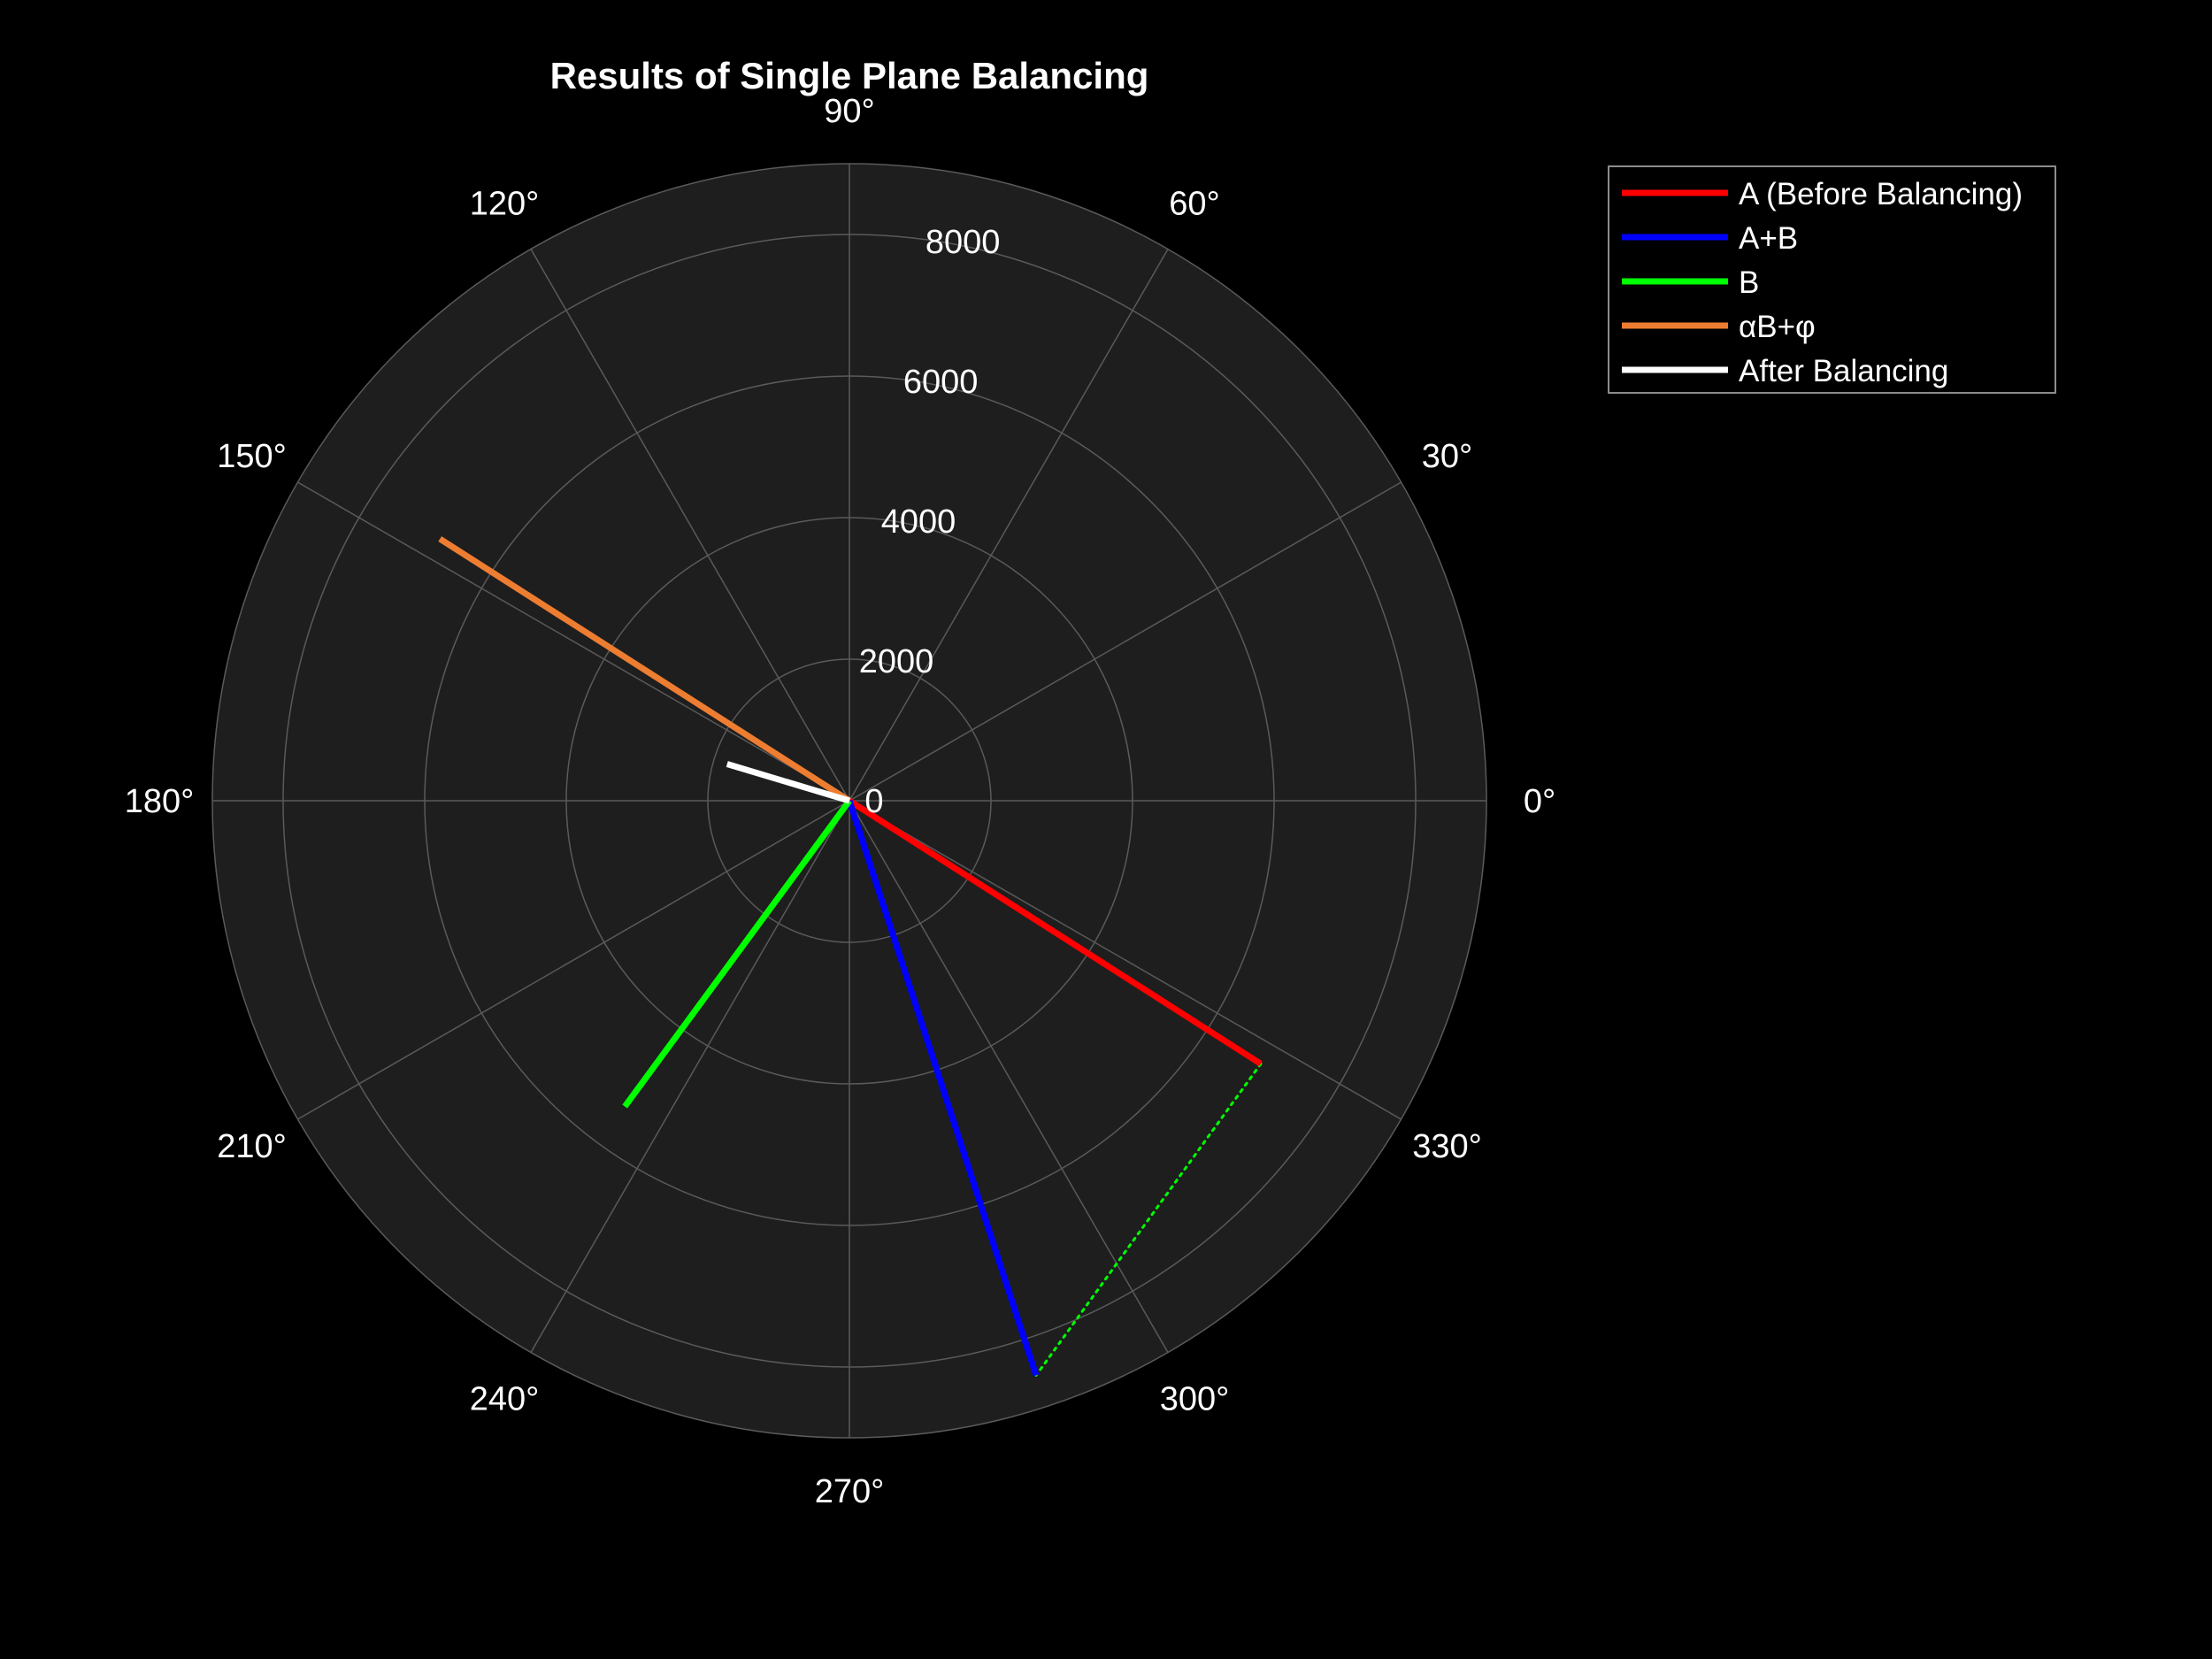 The image size is (2212, 1659). Describe the element at coordinates (505, 1399) in the screenshot. I see `angle-tick-label: 240°` at that location.